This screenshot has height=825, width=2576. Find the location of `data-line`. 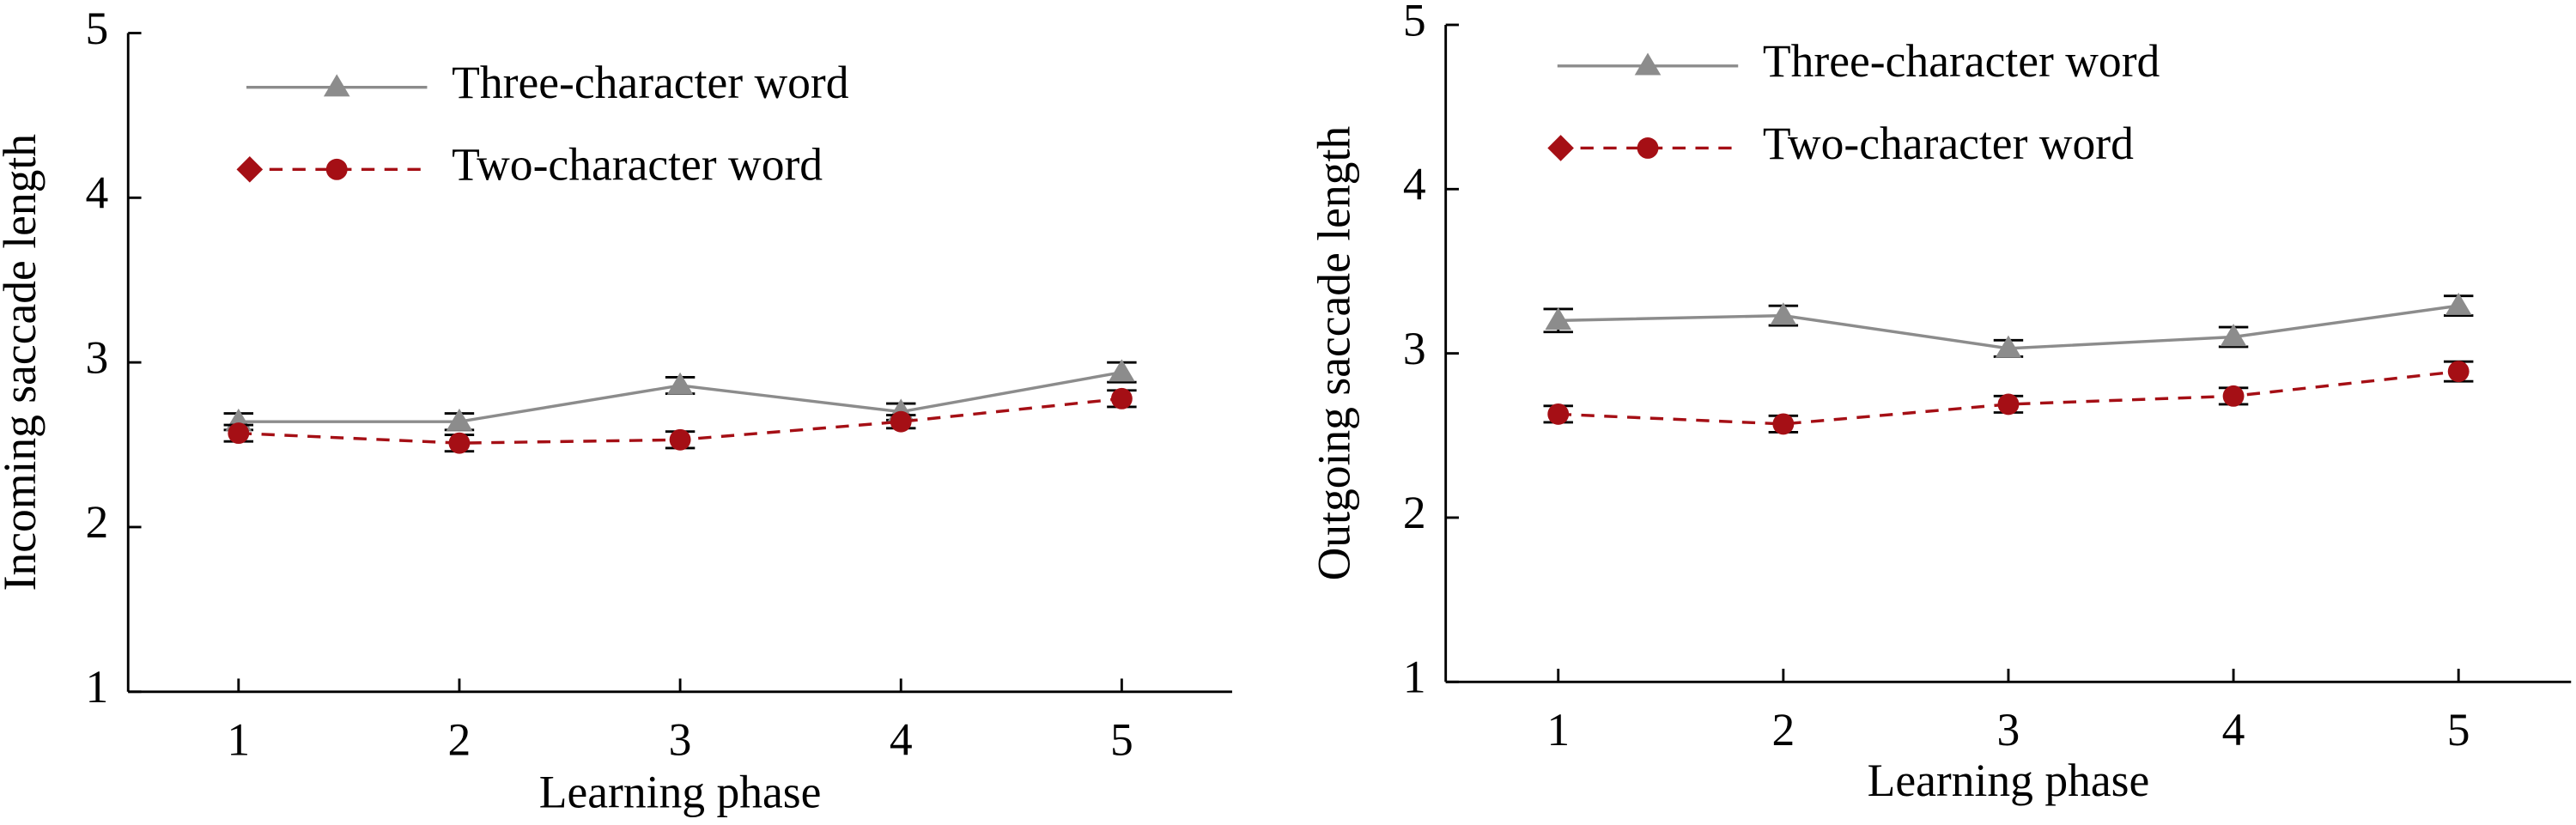

data-line is located at coordinates (2009, 397).